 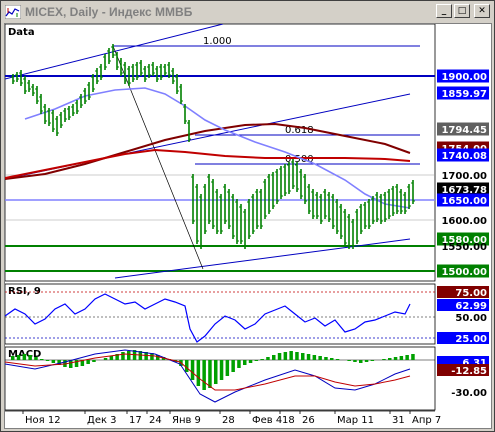 I want to click on rsi-axis-label: 62.99, so click(x=471, y=306).